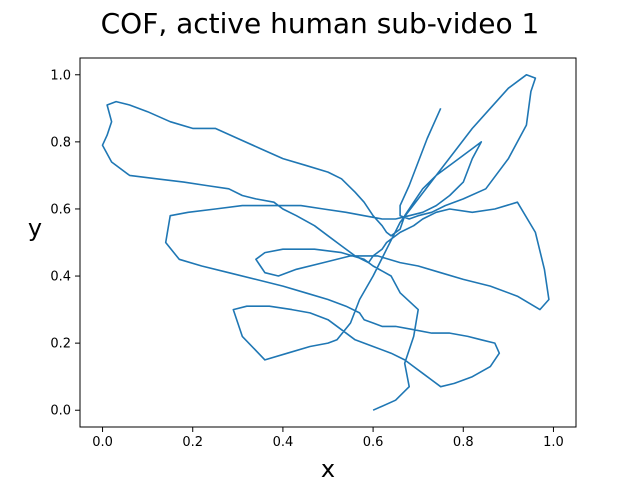  What do you see at coordinates (373, 442) in the screenshot?
I see `x-tick-label: 0.6` at bounding box center [373, 442].